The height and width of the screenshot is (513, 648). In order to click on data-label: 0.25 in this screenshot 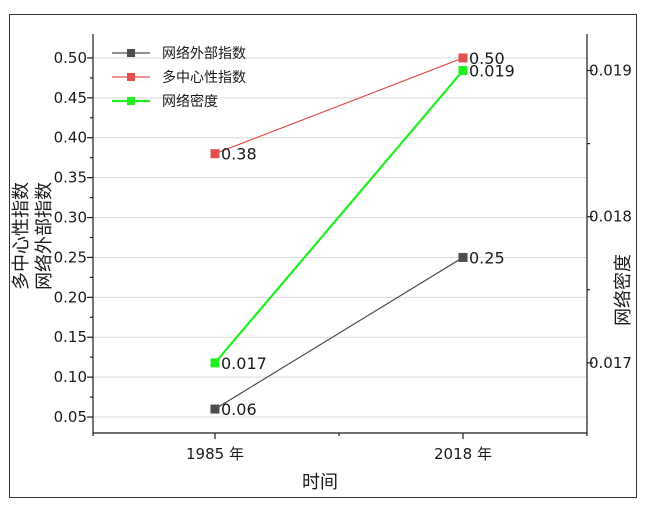, I will do `click(487, 257)`.